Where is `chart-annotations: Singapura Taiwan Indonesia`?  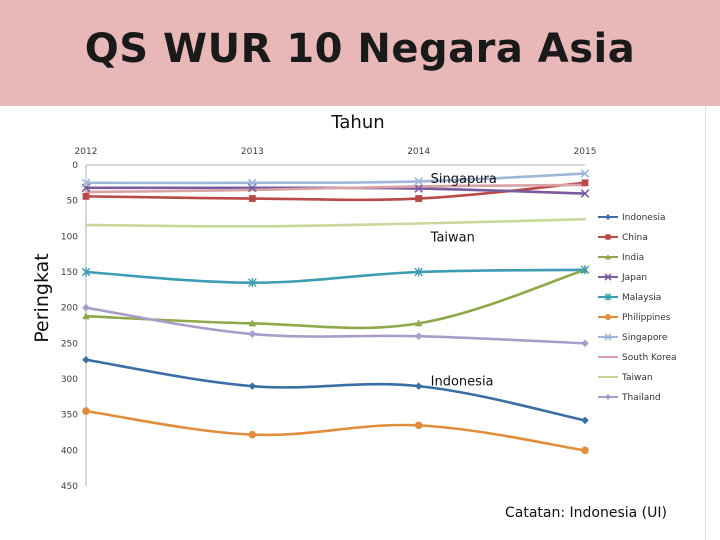 chart-annotations: Singapura Taiwan Indonesia is located at coordinates (463, 281).